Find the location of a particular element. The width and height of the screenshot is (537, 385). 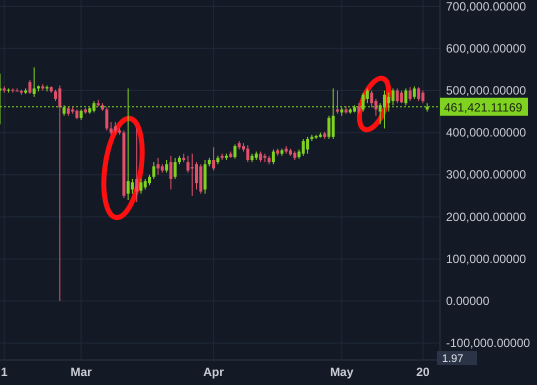

x-tick-label: 20 is located at coordinates (423, 372).